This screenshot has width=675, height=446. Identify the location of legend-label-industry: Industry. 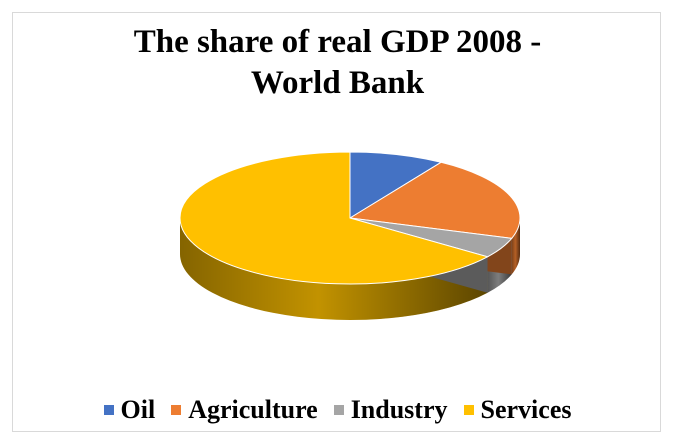
(399, 409).